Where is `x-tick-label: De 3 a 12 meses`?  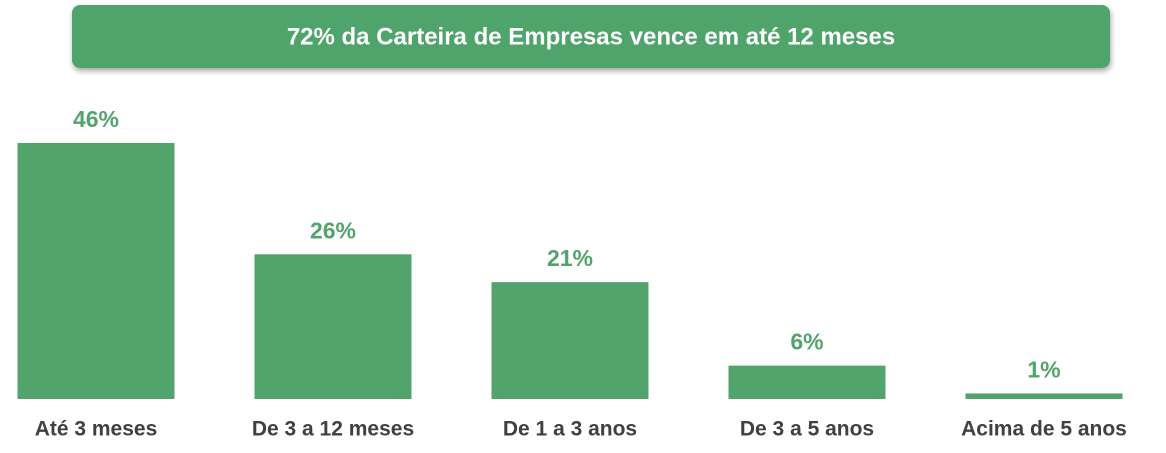 x-tick-label: De 3 a 12 meses is located at coordinates (333, 429).